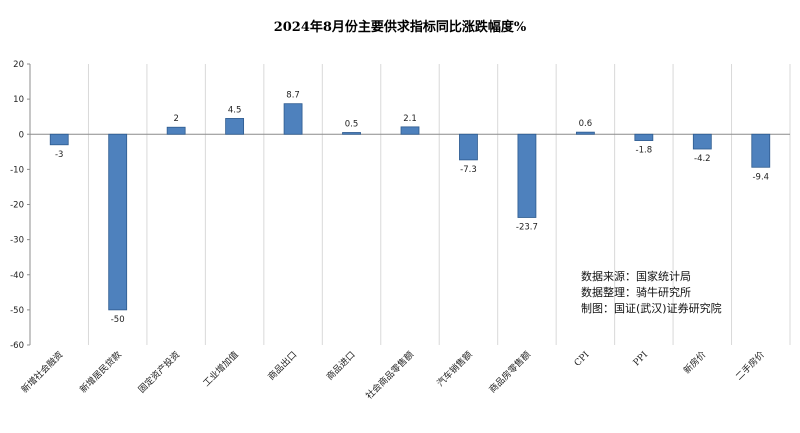 The image size is (800, 433). What do you see at coordinates (509, 372) in the screenshot?
I see `x-tick-label: 商品房零售额` at bounding box center [509, 372].